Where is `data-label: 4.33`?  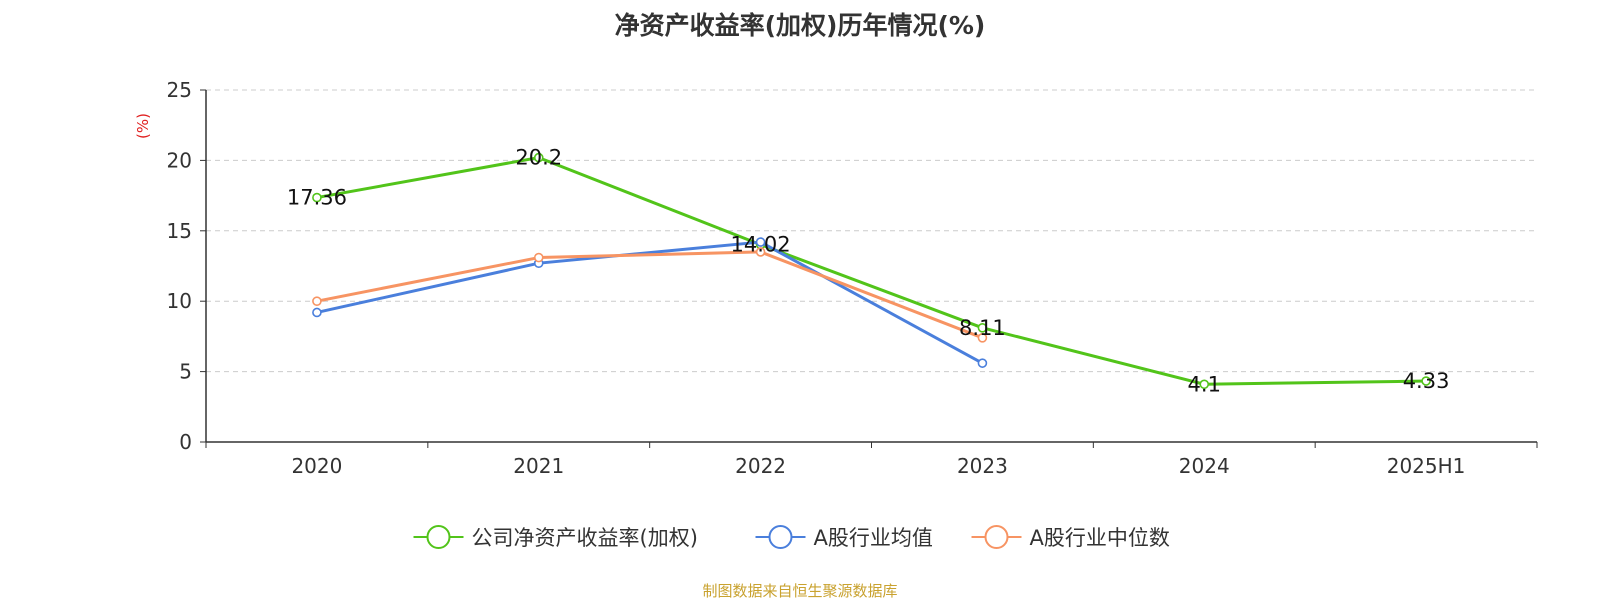
data-label: 4.33 is located at coordinates (1426, 381).